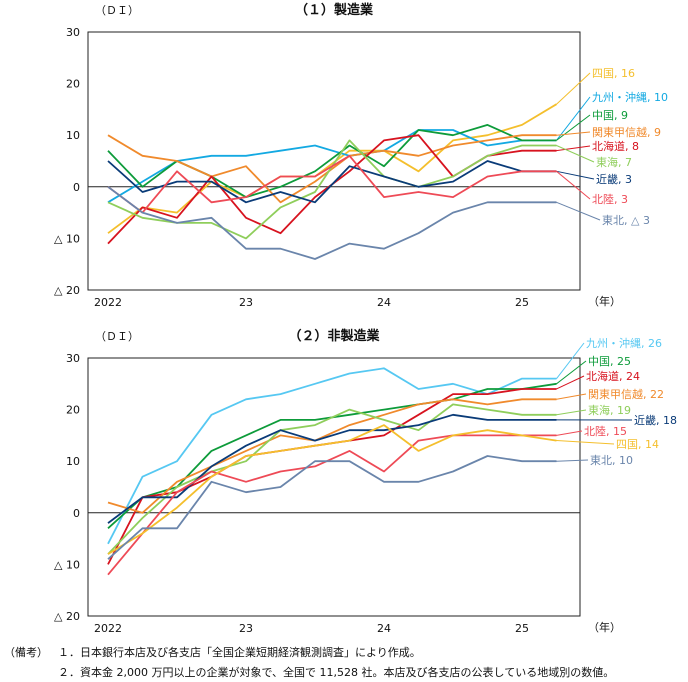  What do you see at coordinates (626, 394) in the screenshot?
I see `series-label-kanto-koshinetsu: 関東甲信越, 22` at bounding box center [626, 394].